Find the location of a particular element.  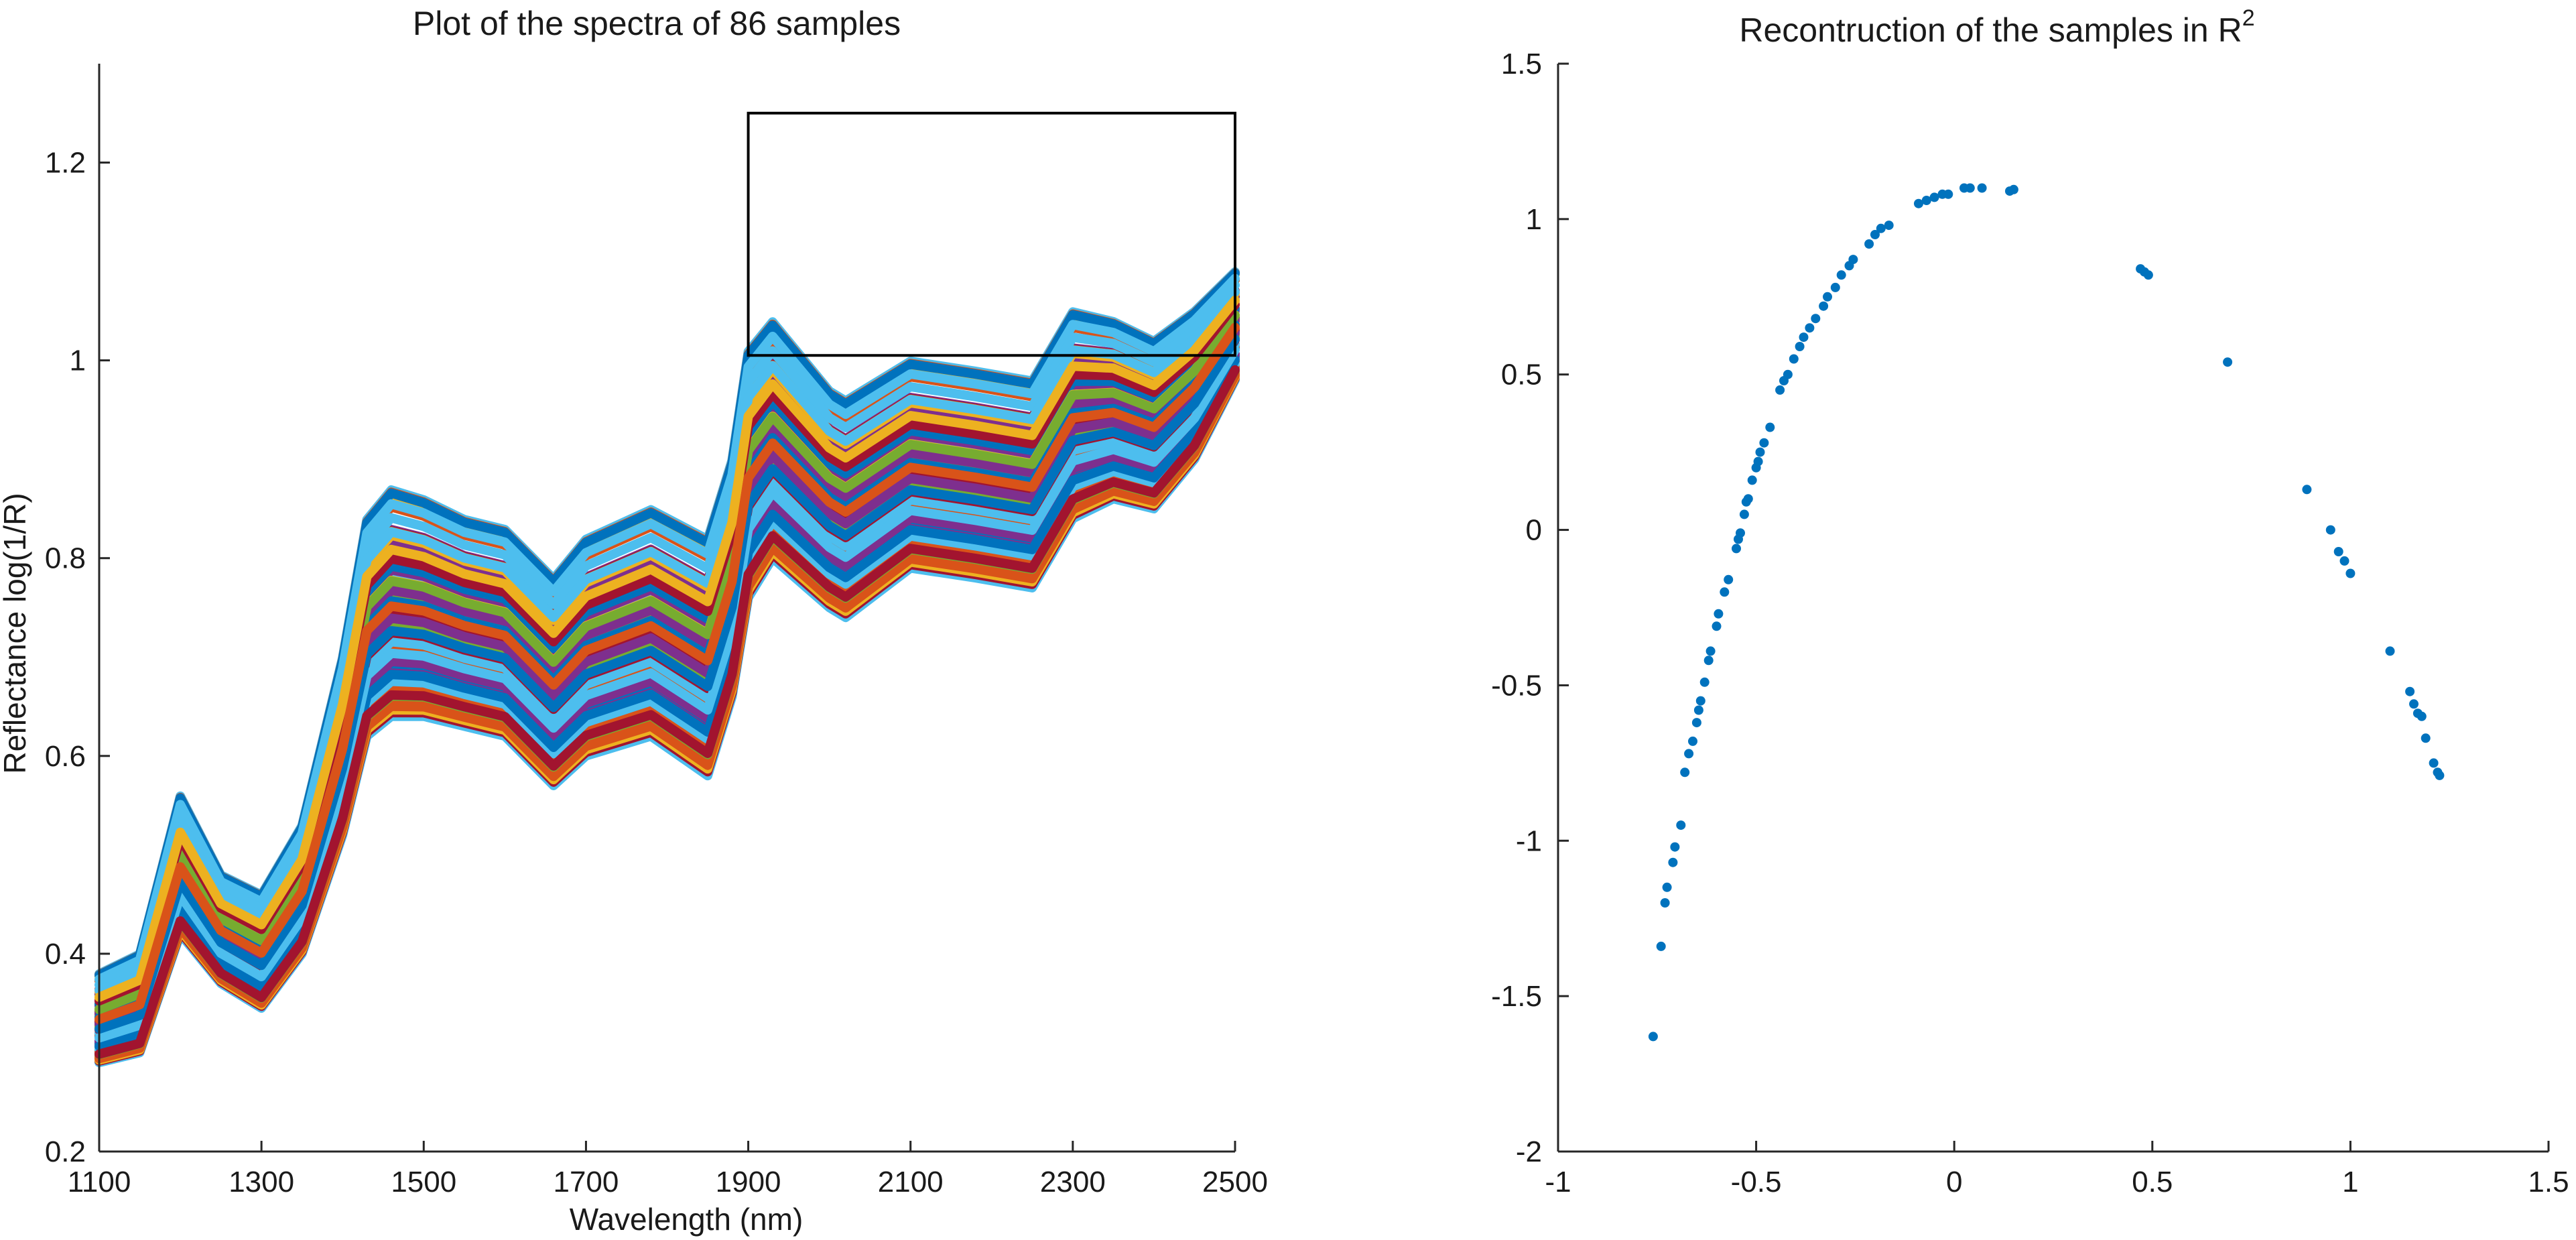

scatter-y-tick-label: 1 is located at coordinates (1534, 220).